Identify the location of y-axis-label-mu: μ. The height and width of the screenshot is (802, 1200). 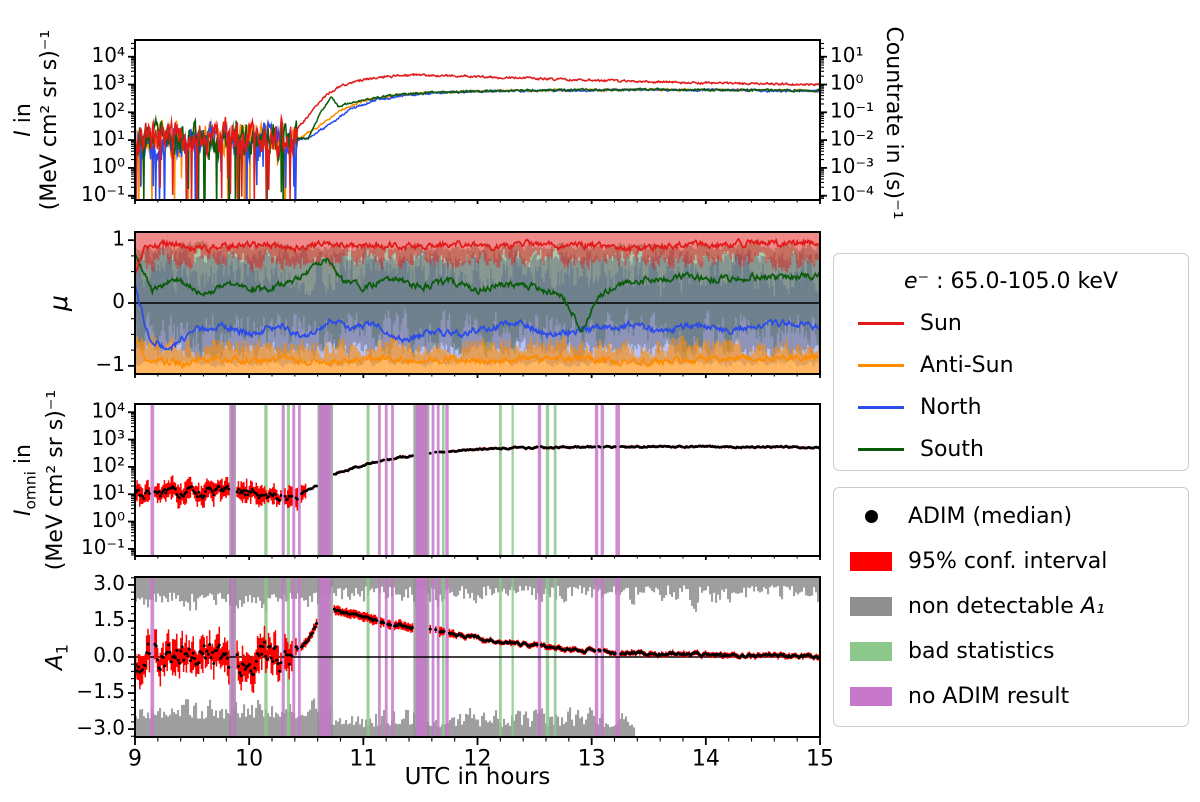
(59, 303).